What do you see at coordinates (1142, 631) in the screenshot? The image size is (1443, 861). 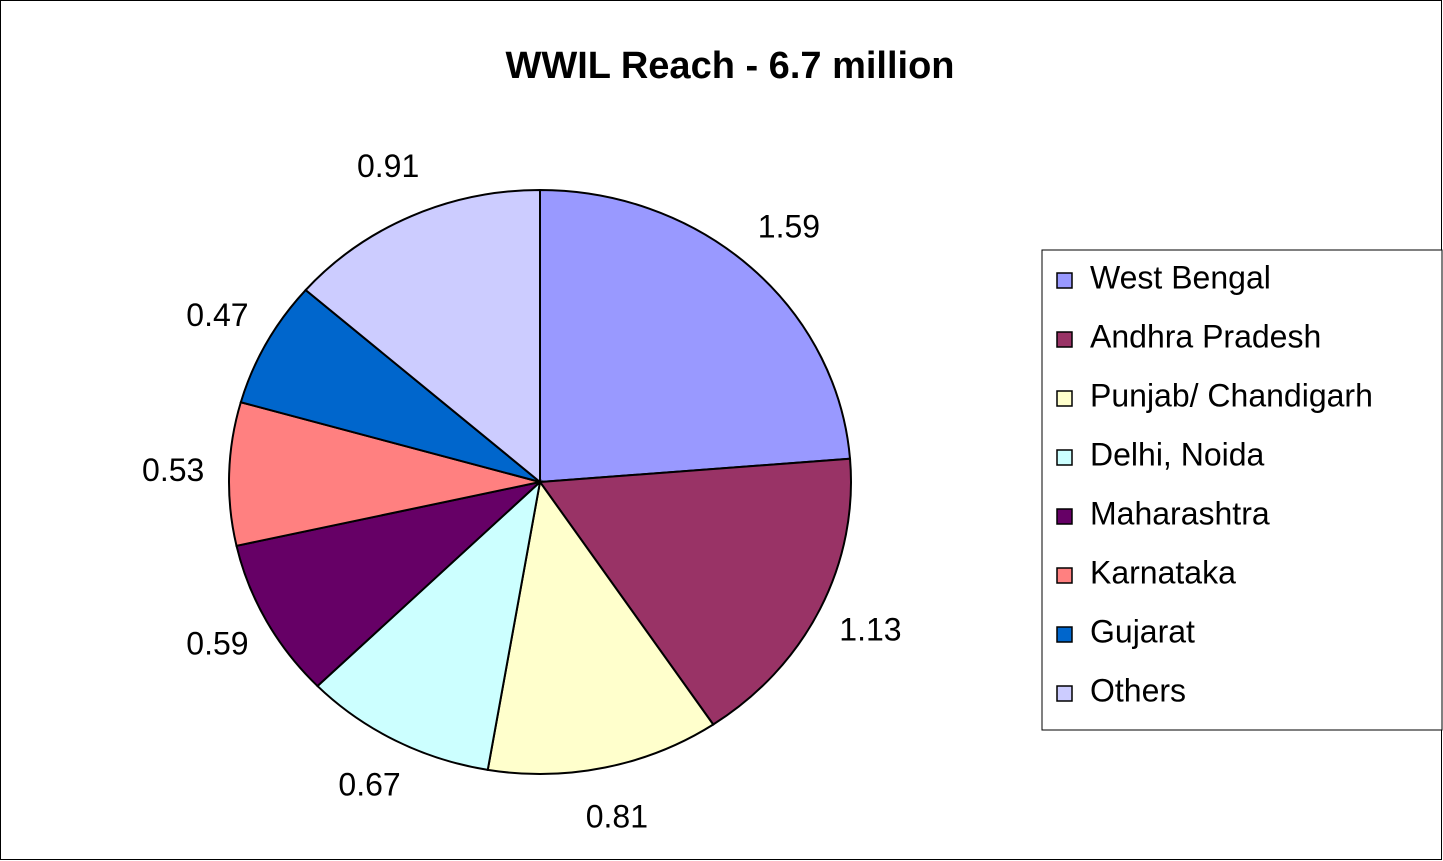 I see `legend-label: Gujarat` at bounding box center [1142, 631].